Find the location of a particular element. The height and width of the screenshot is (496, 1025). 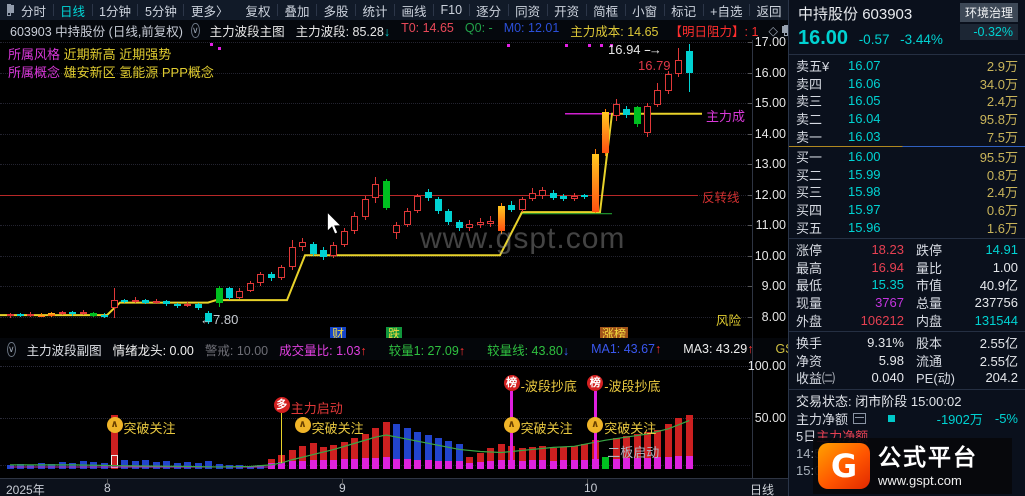

sub-indicator-field: 情绪龙头: 0.00 is located at coordinates (153, 350).